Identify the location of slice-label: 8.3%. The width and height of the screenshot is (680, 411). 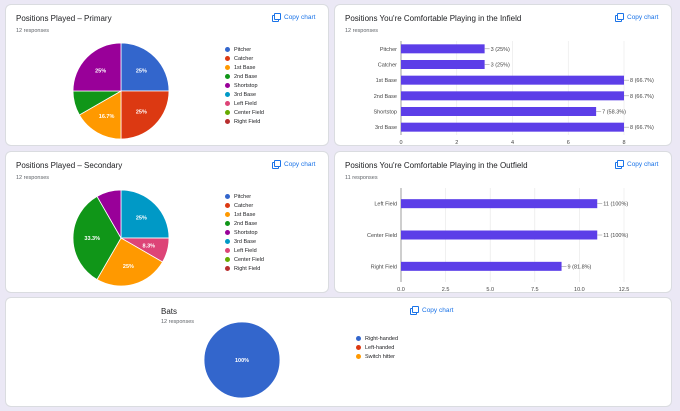
(149, 246).